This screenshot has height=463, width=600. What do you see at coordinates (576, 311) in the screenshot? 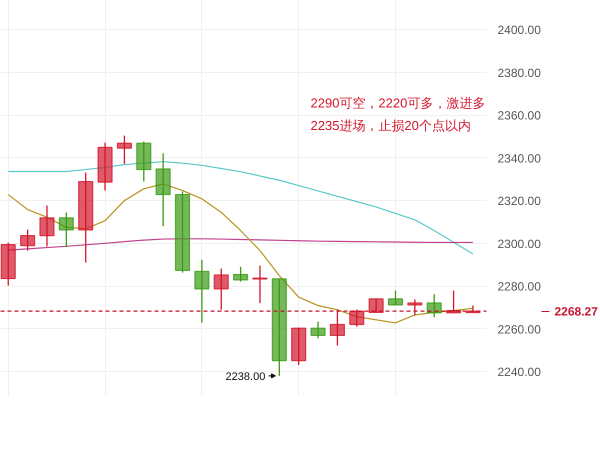
I see `ref-line-label: 2268.27` at bounding box center [576, 311].